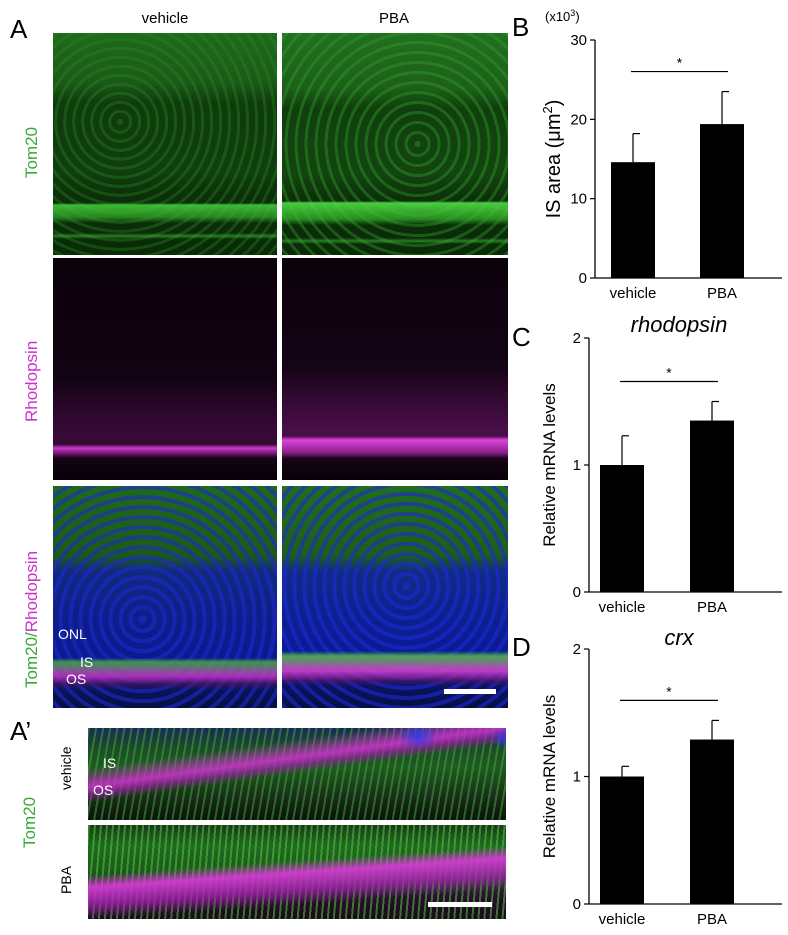  Describe the element at coordinates (647, 776) in the screenshot. I see `chart-d: D 0 1 2 vehicle PBA * Relative mRNA levels crx` at that location.